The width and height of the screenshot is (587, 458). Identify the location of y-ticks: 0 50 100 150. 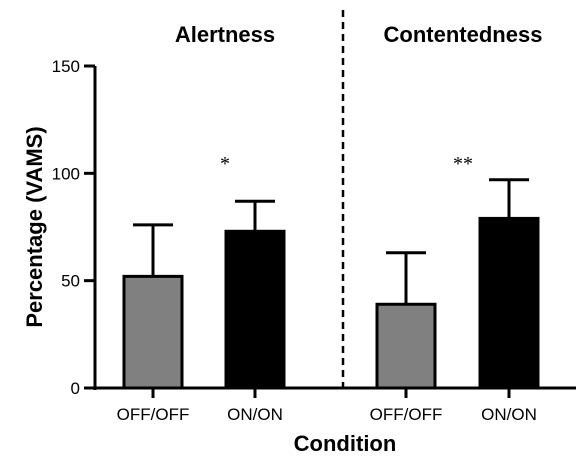
(73, 227).